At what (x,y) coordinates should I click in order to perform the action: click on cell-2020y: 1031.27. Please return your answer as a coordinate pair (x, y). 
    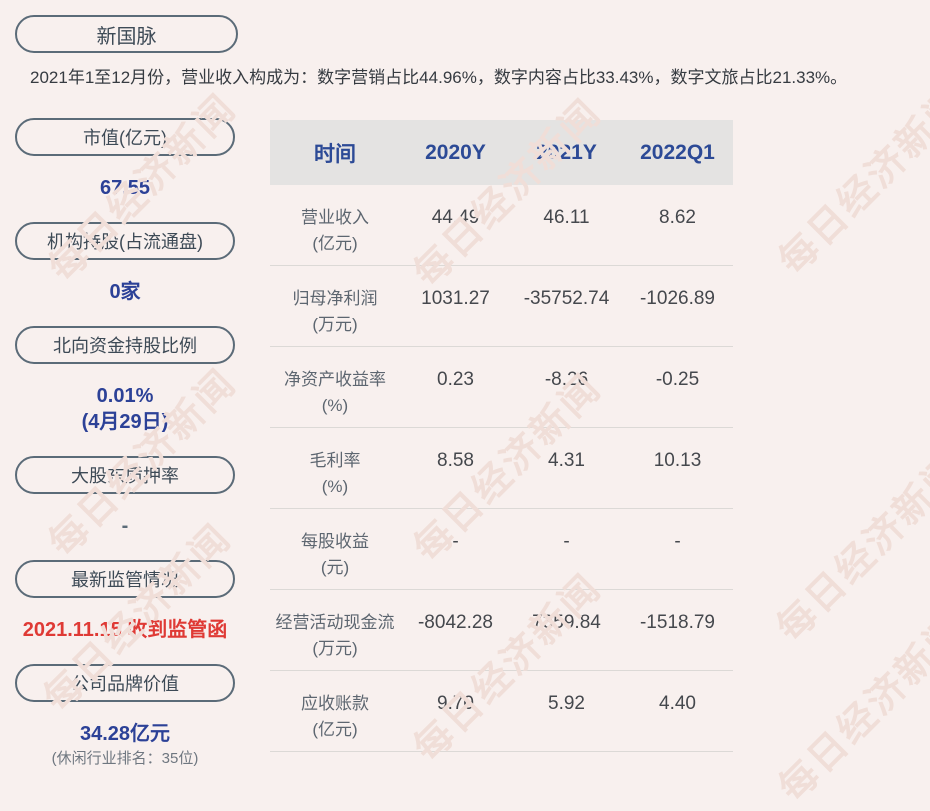
    Looking at the image, I should click on (455, 298).